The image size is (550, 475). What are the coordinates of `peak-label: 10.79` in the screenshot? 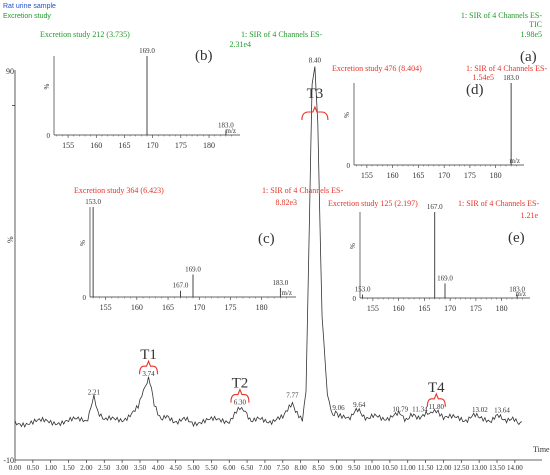 It's located at (400, 409).